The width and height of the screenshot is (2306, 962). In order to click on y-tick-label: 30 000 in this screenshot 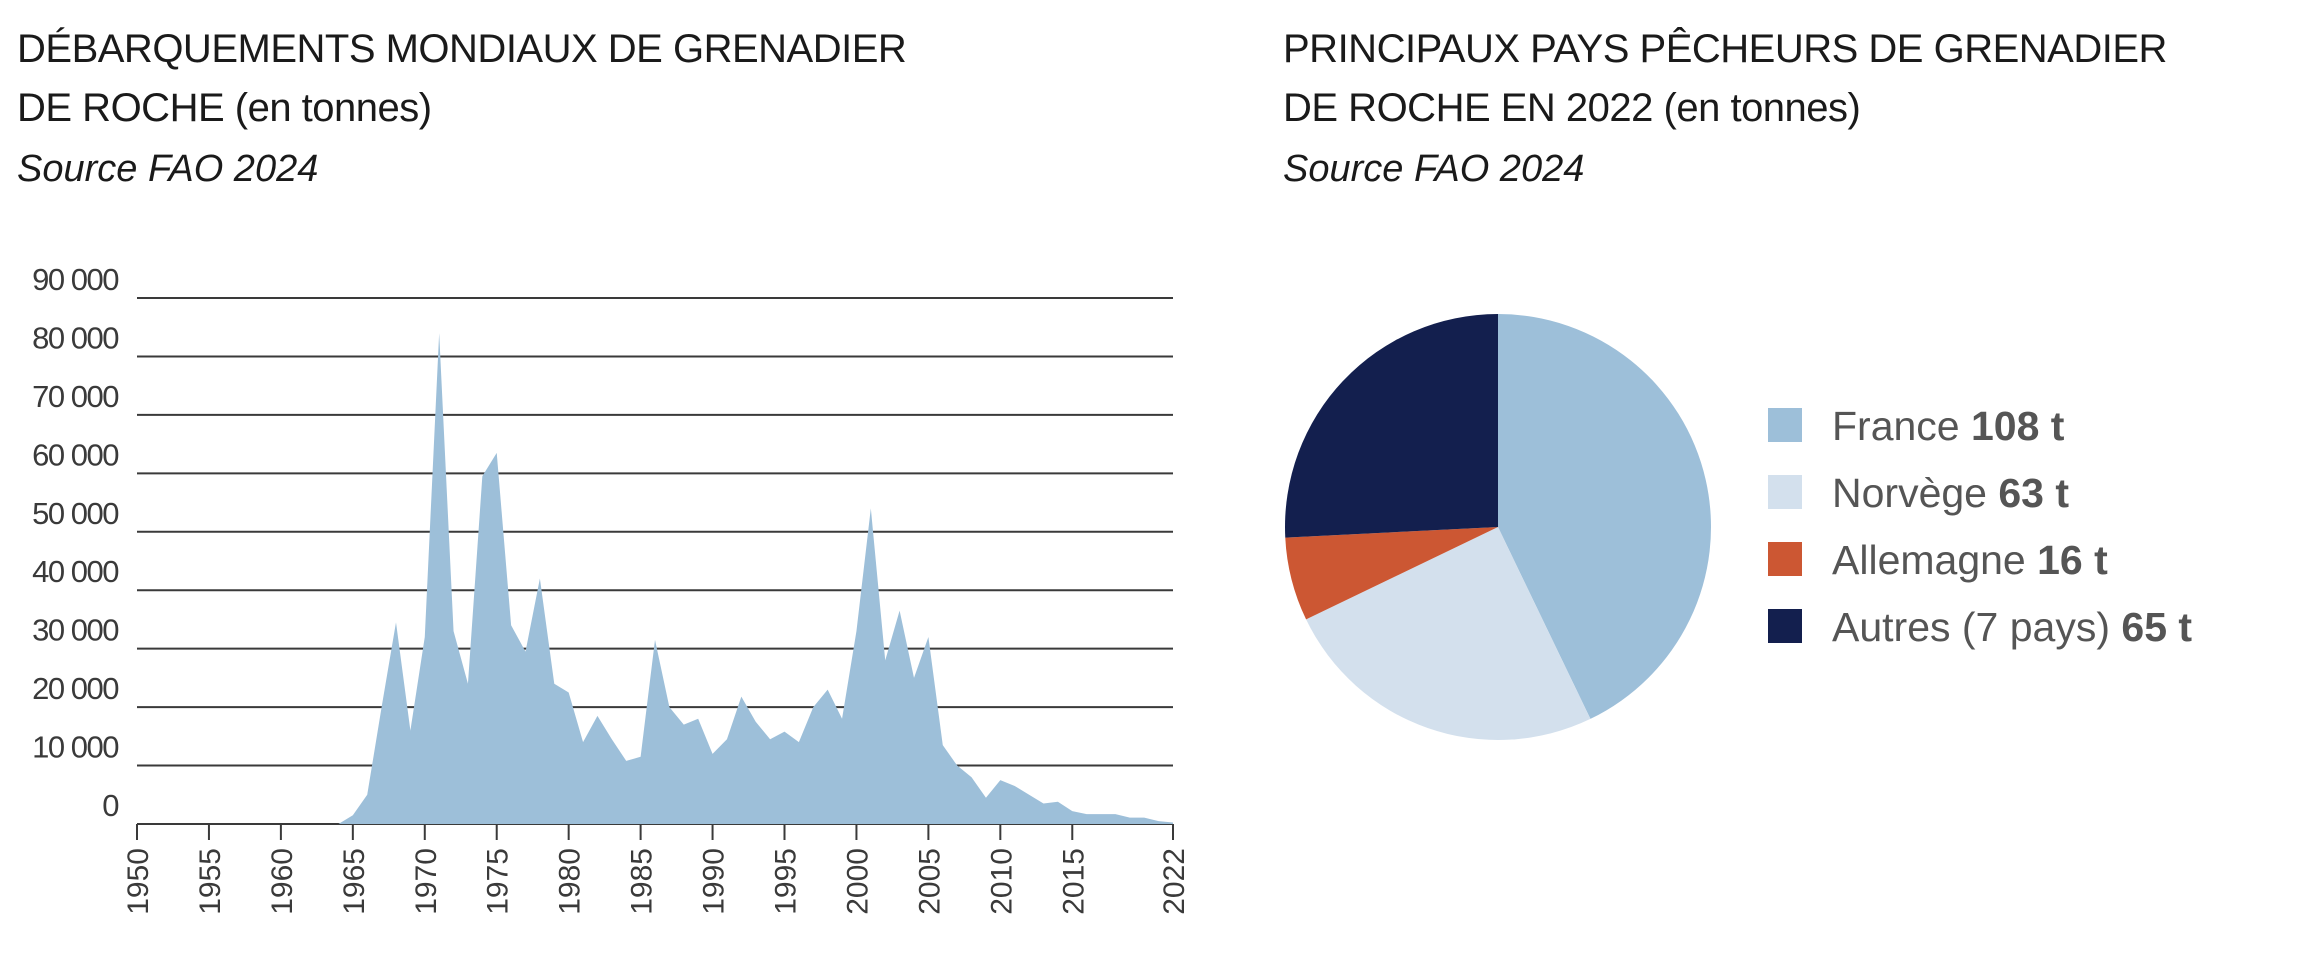, I will do `click(75, 630)`.